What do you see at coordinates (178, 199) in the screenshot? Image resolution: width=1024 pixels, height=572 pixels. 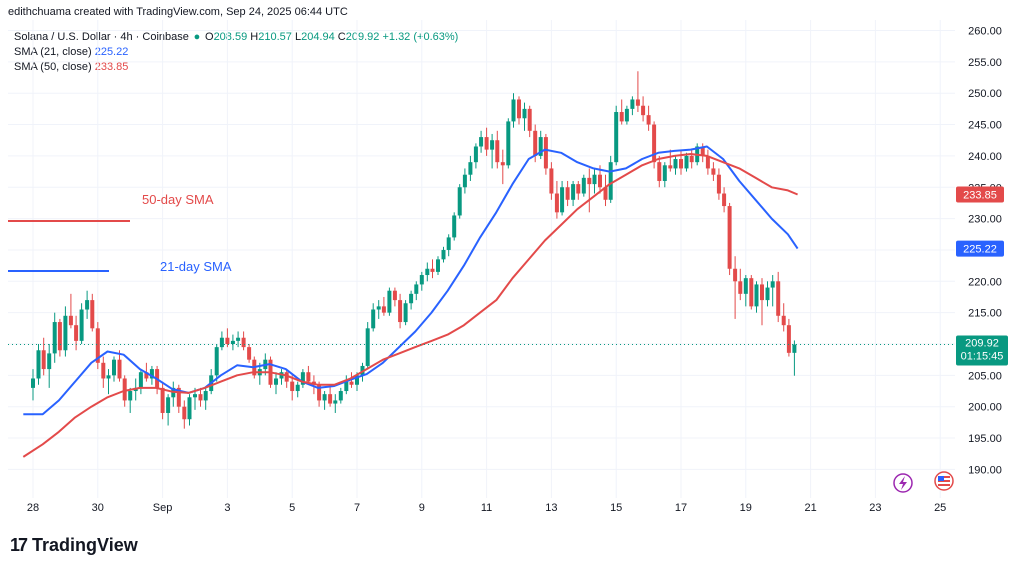 I see `sma50-annotation-text: 50-day SMA` at bounding box center [178, 199].